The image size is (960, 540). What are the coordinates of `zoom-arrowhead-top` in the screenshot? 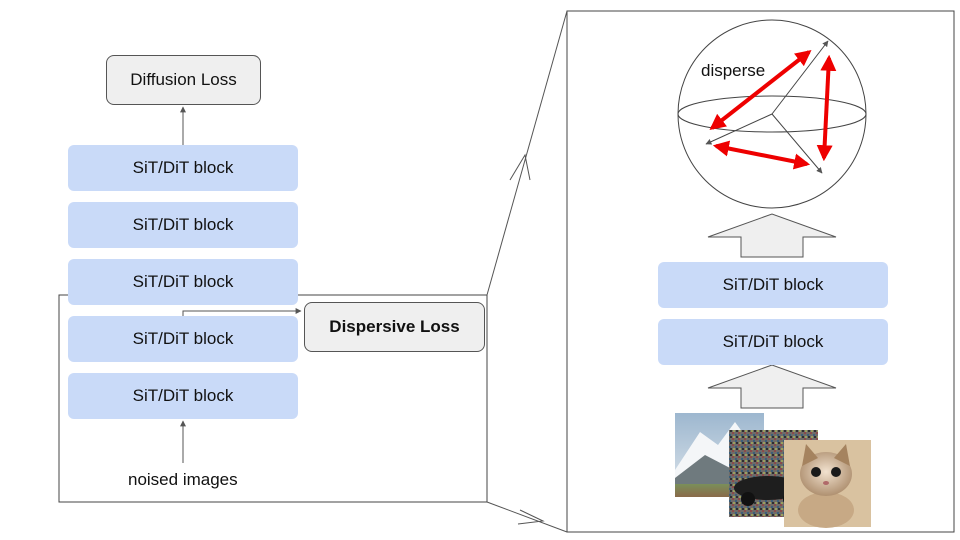 It's located at (520, 167).